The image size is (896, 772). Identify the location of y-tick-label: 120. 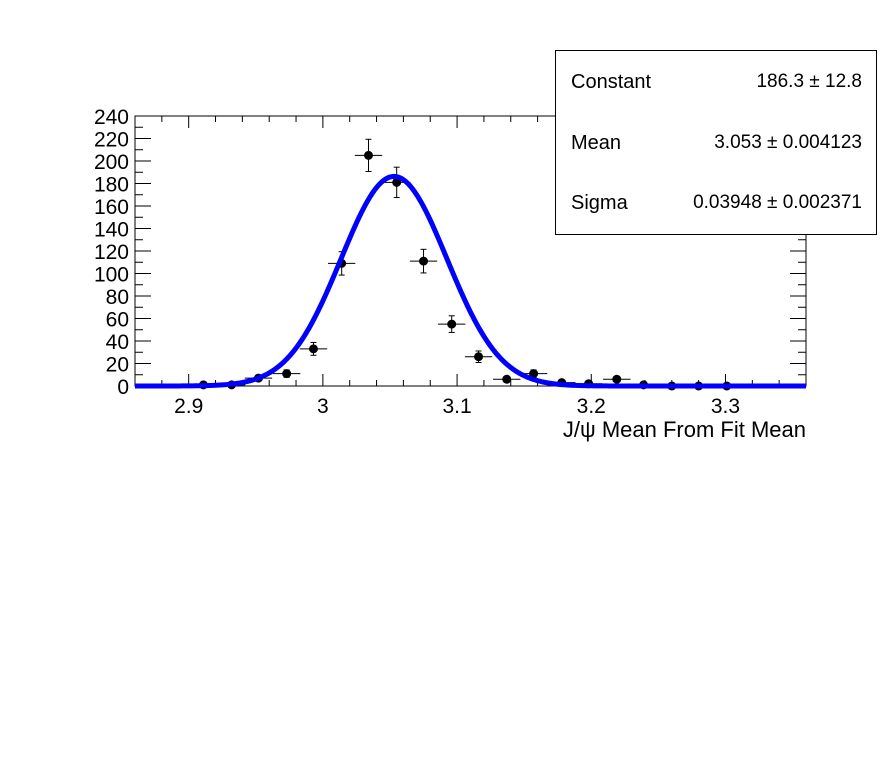
(111, 252).